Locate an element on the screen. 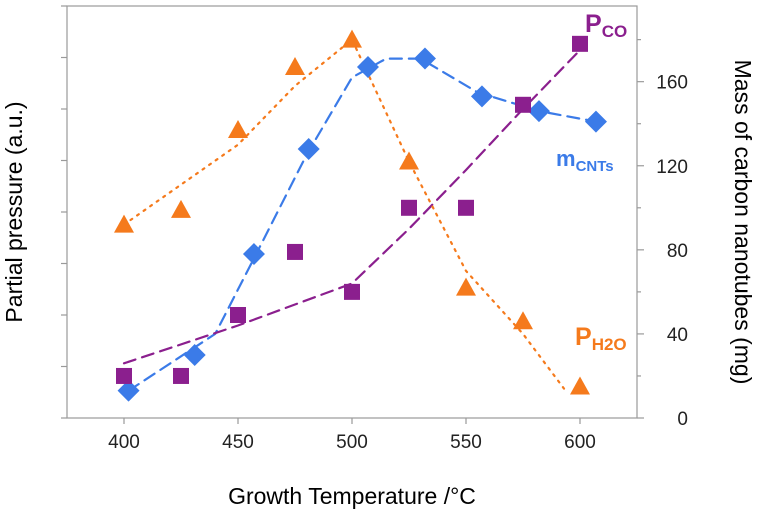  series-label-P_H2O: PH2O is located at coordinates (601, 338).